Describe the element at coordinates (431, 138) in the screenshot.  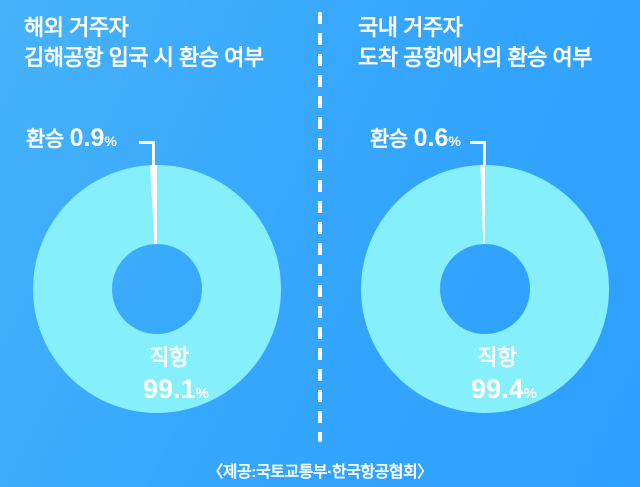
I see `transfer-value: 0.6` at that location.